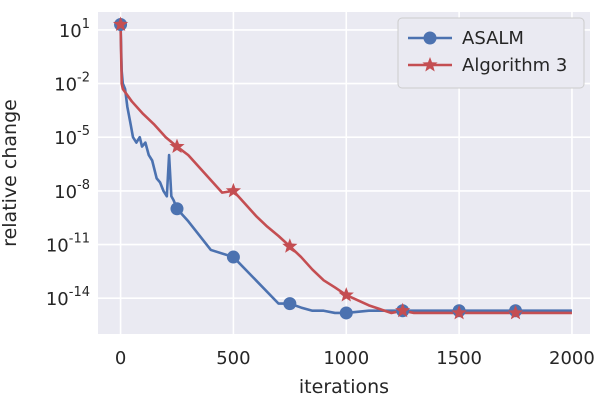  I want to click on legend-label-0: ASALM, so click(493, 38).